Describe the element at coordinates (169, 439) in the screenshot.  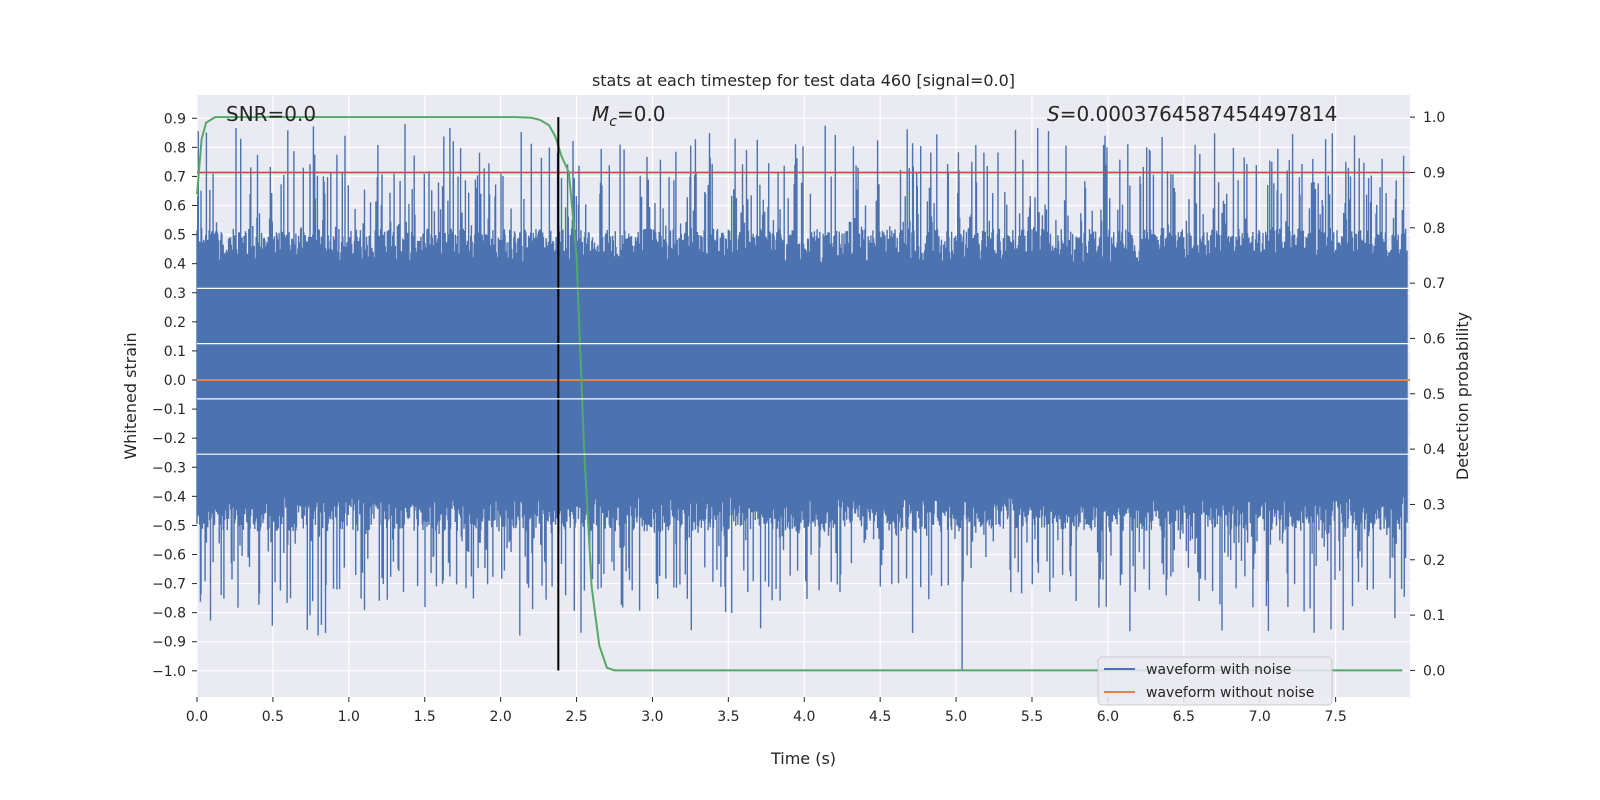
I see `y-tick-label: −0.2` at that location.